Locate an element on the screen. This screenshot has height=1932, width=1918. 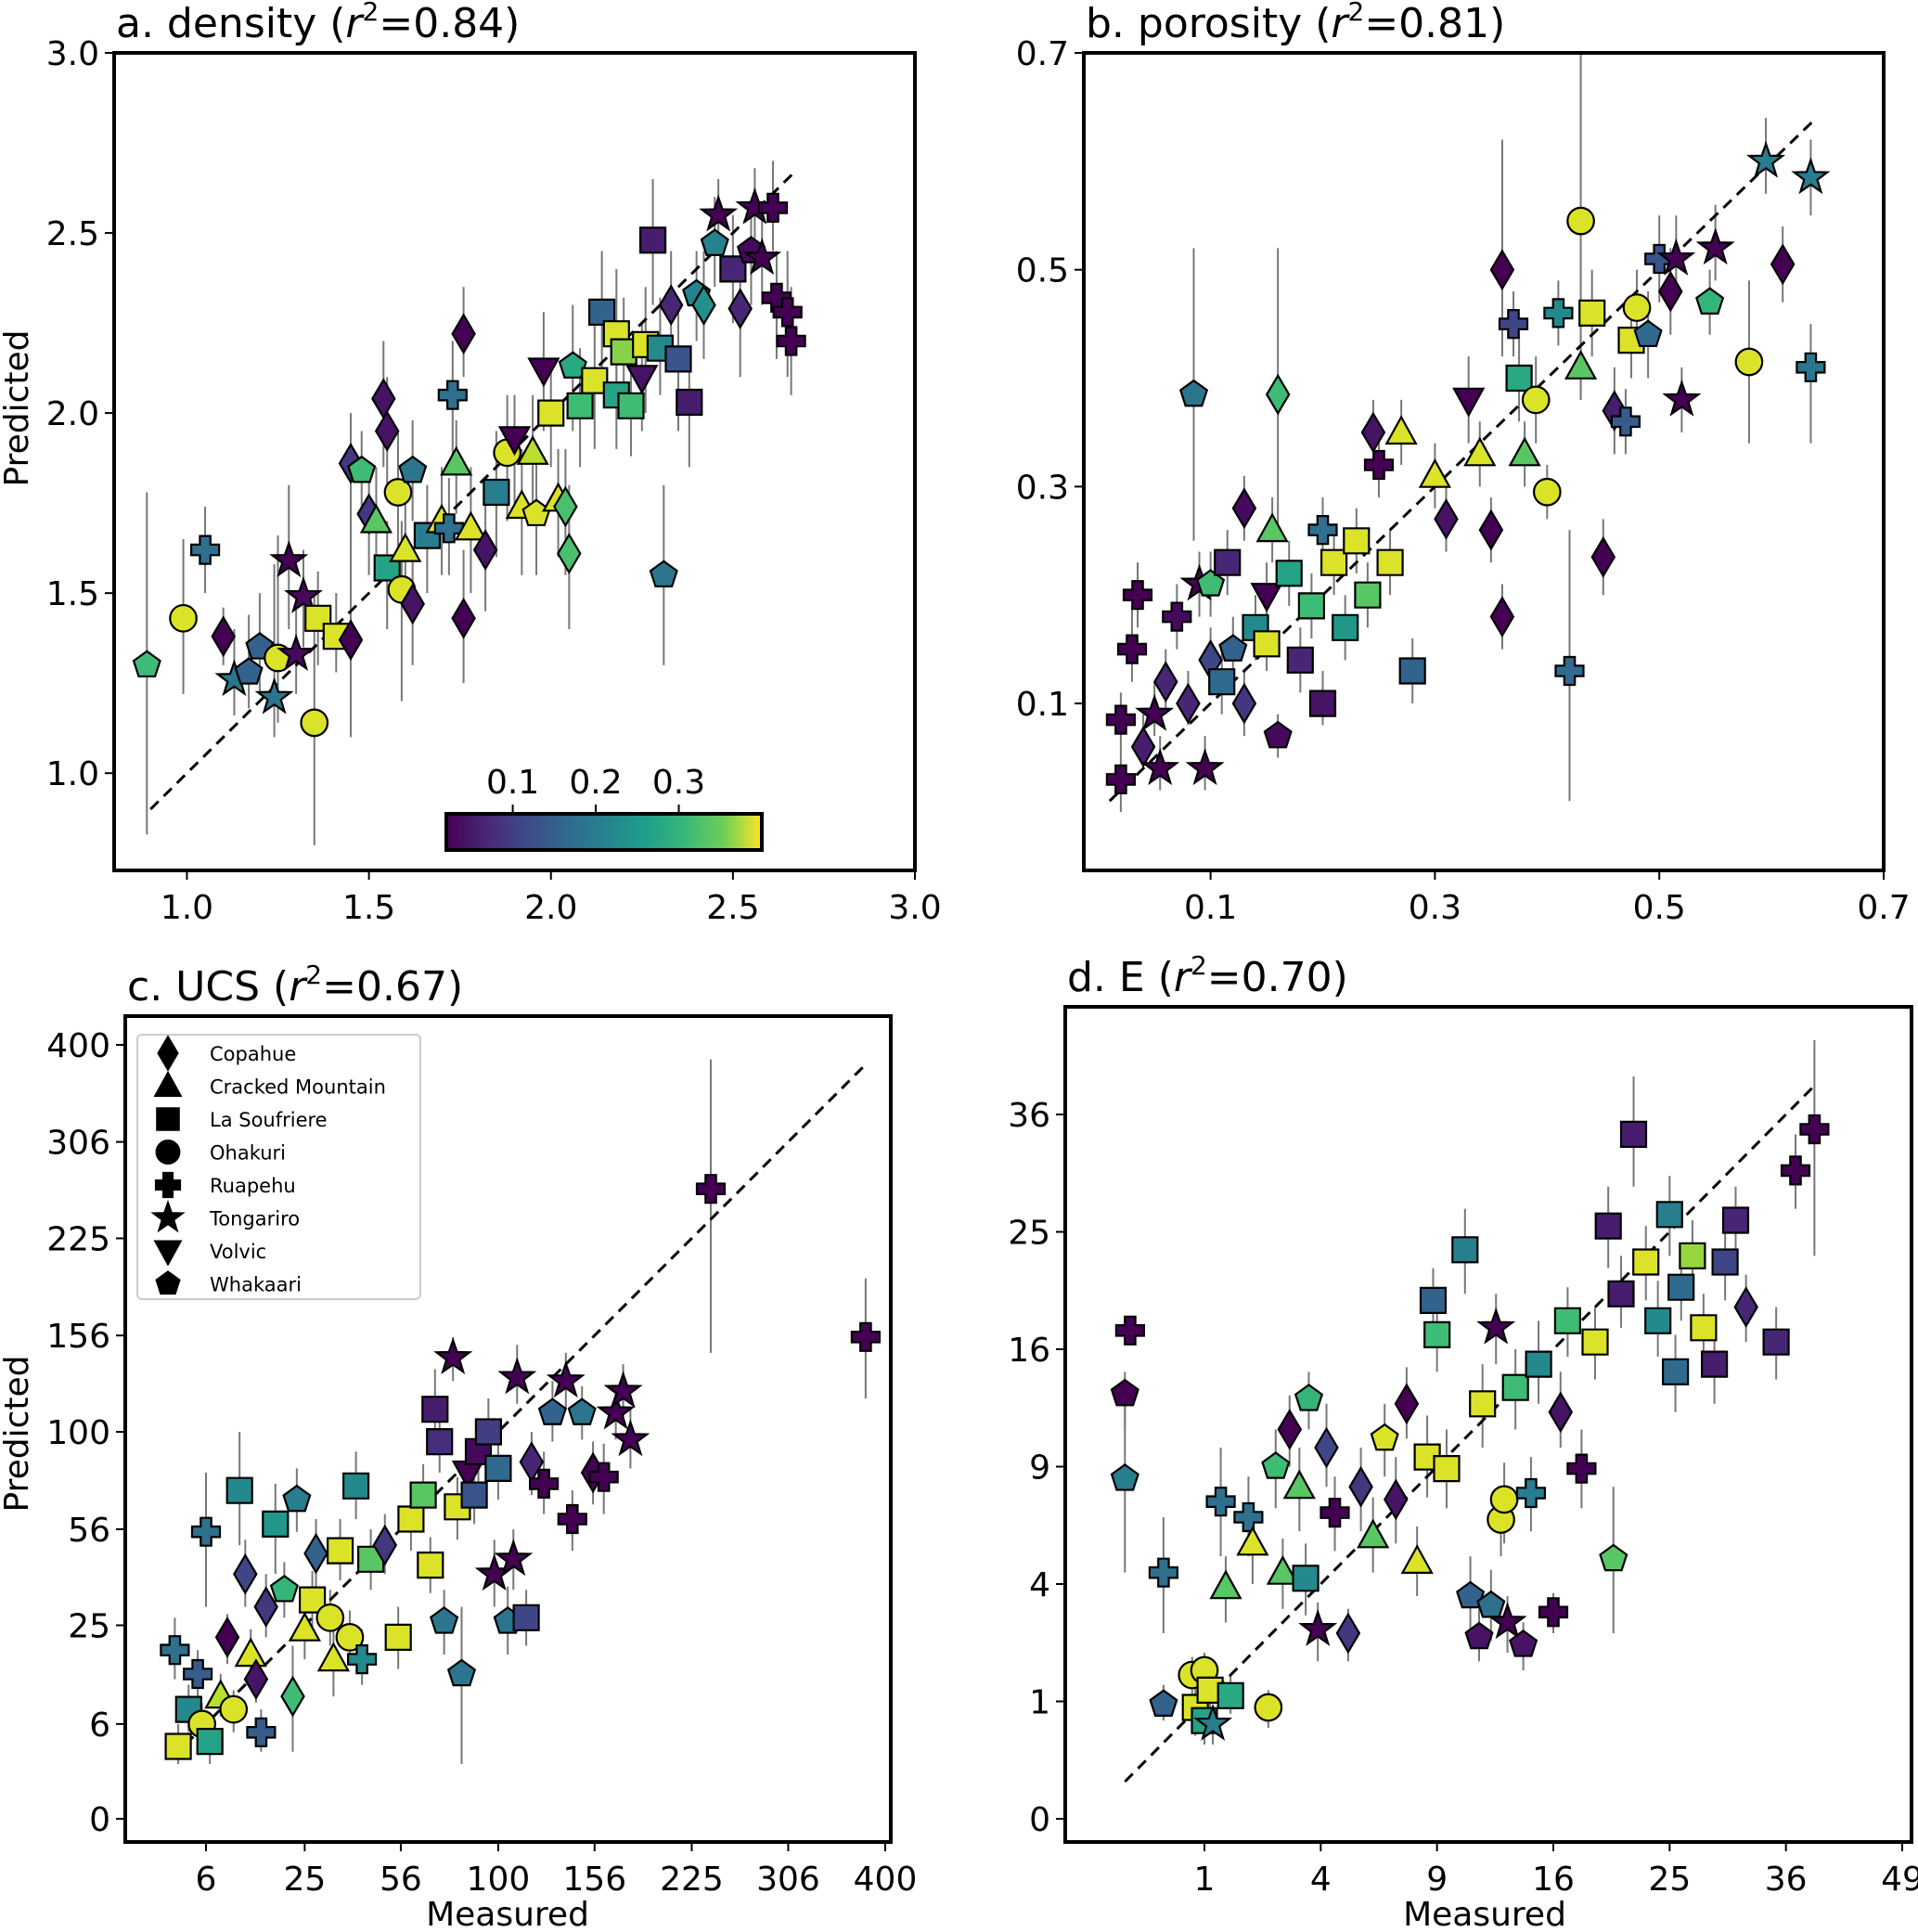
legend-triangle-down-icon is located at coordinates (168, 1253).